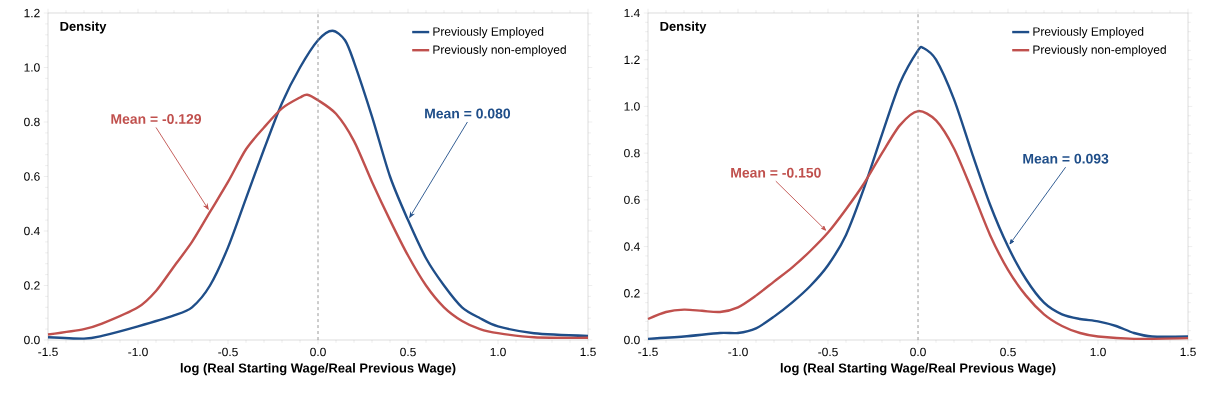 This screenshot has height=400, width=1205. I want to click on y-tick-label: 1.4, so click(632, 13).